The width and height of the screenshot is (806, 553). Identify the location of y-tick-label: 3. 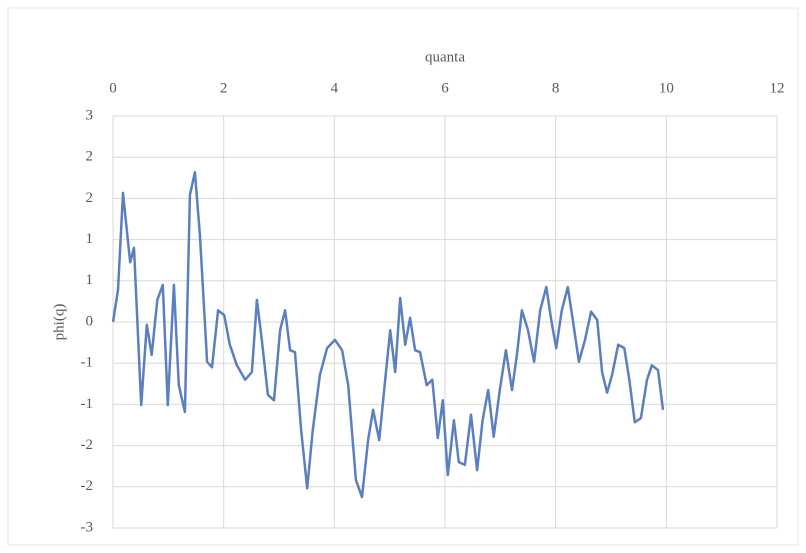
(90, 115).